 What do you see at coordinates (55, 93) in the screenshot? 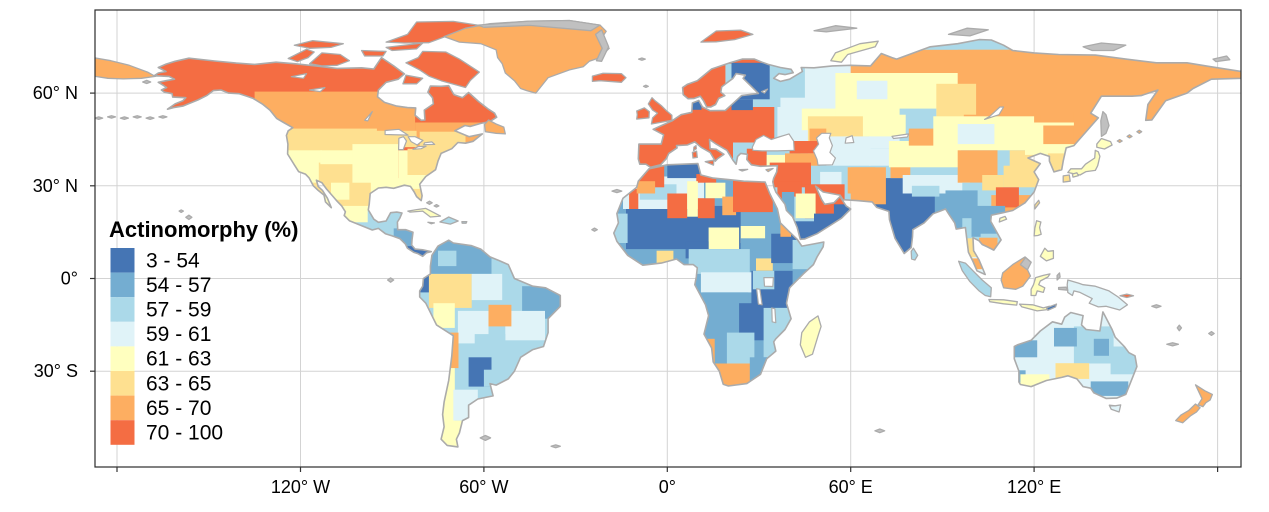
I see `svg-text: 60° N` at bounding box center [55, 93].